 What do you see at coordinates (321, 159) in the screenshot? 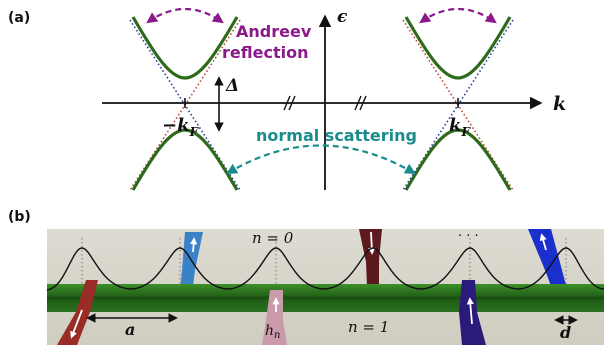
I see `normal-scattering-arrow` at bounding box center [321, 159].